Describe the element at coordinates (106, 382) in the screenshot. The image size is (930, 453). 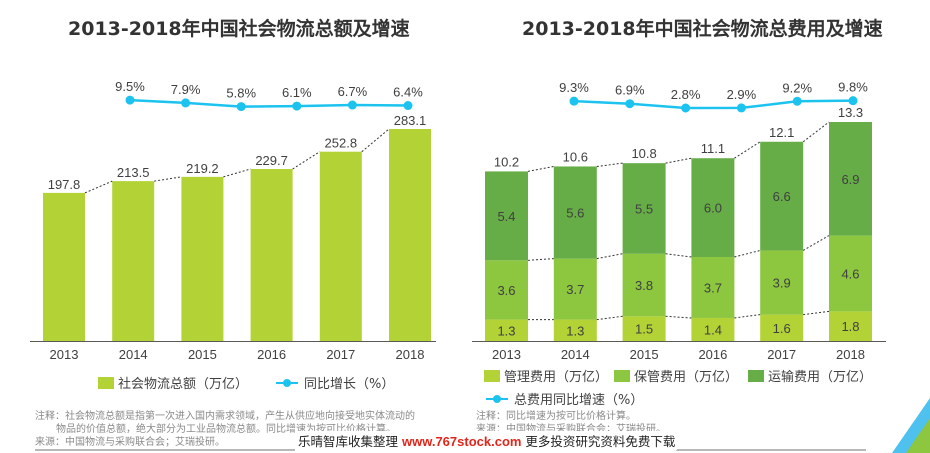
I see `legend-swatch-total` at that location.